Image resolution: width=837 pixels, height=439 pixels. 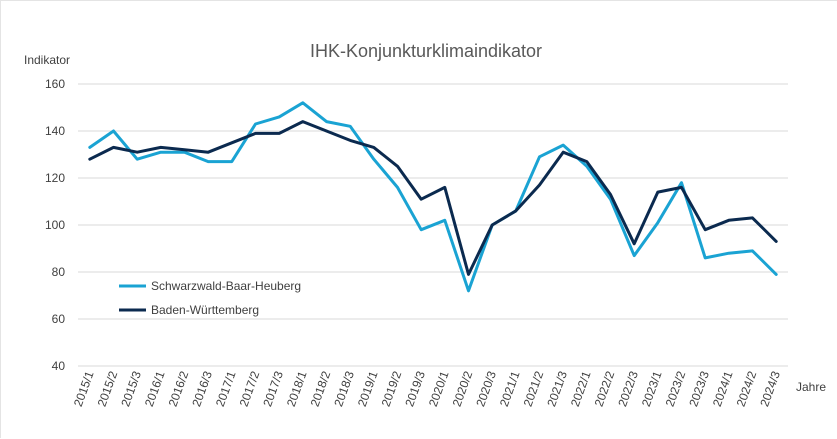 What do you see at coordinates (557, 389) in the screenshot?
I see `x-tick-label: 2021/3` at bounding box center [557, 389].